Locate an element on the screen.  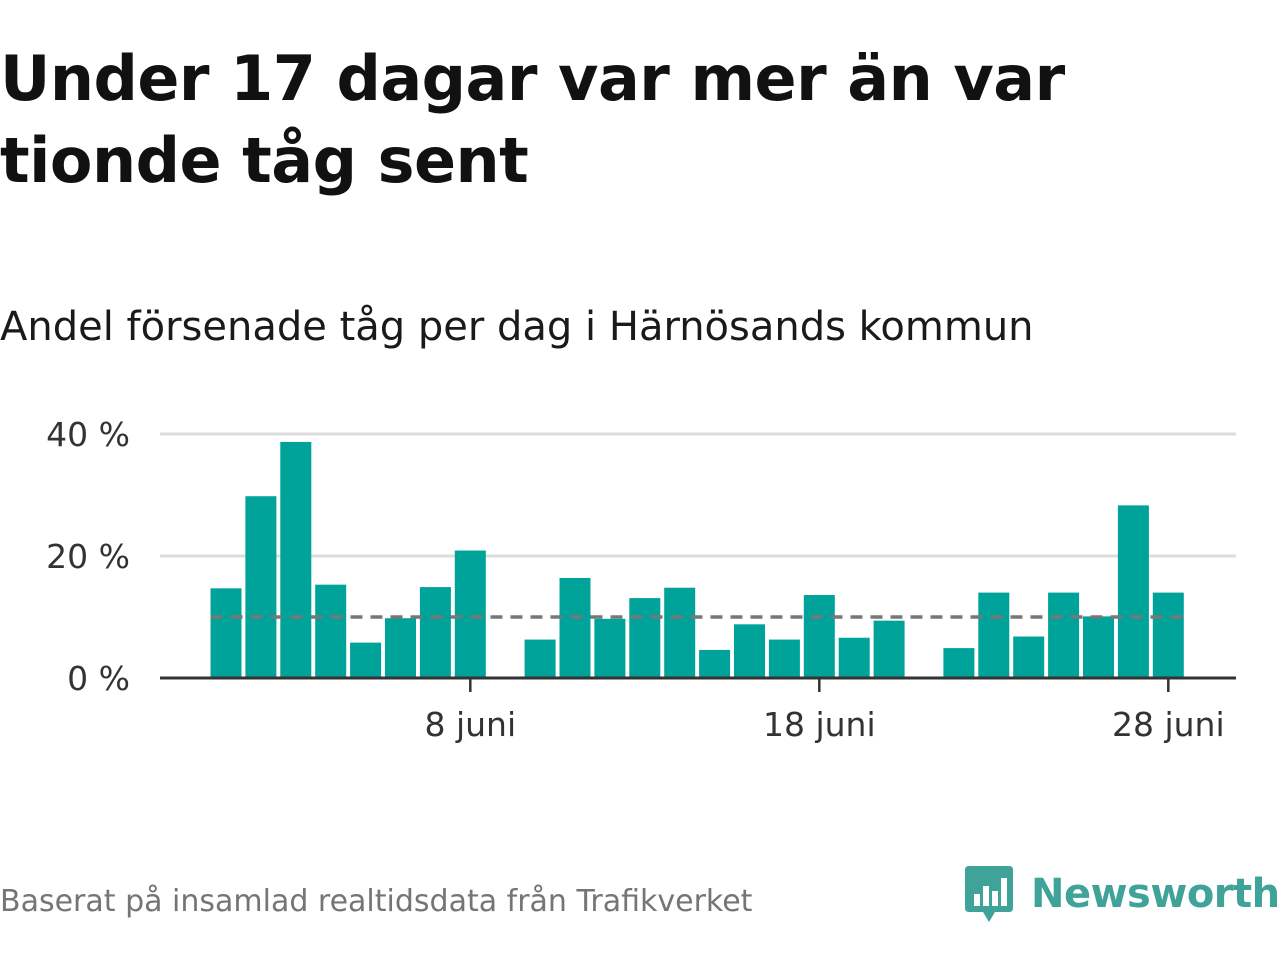
x-tick-label: 8 juni is located at coordinates (470, 724).